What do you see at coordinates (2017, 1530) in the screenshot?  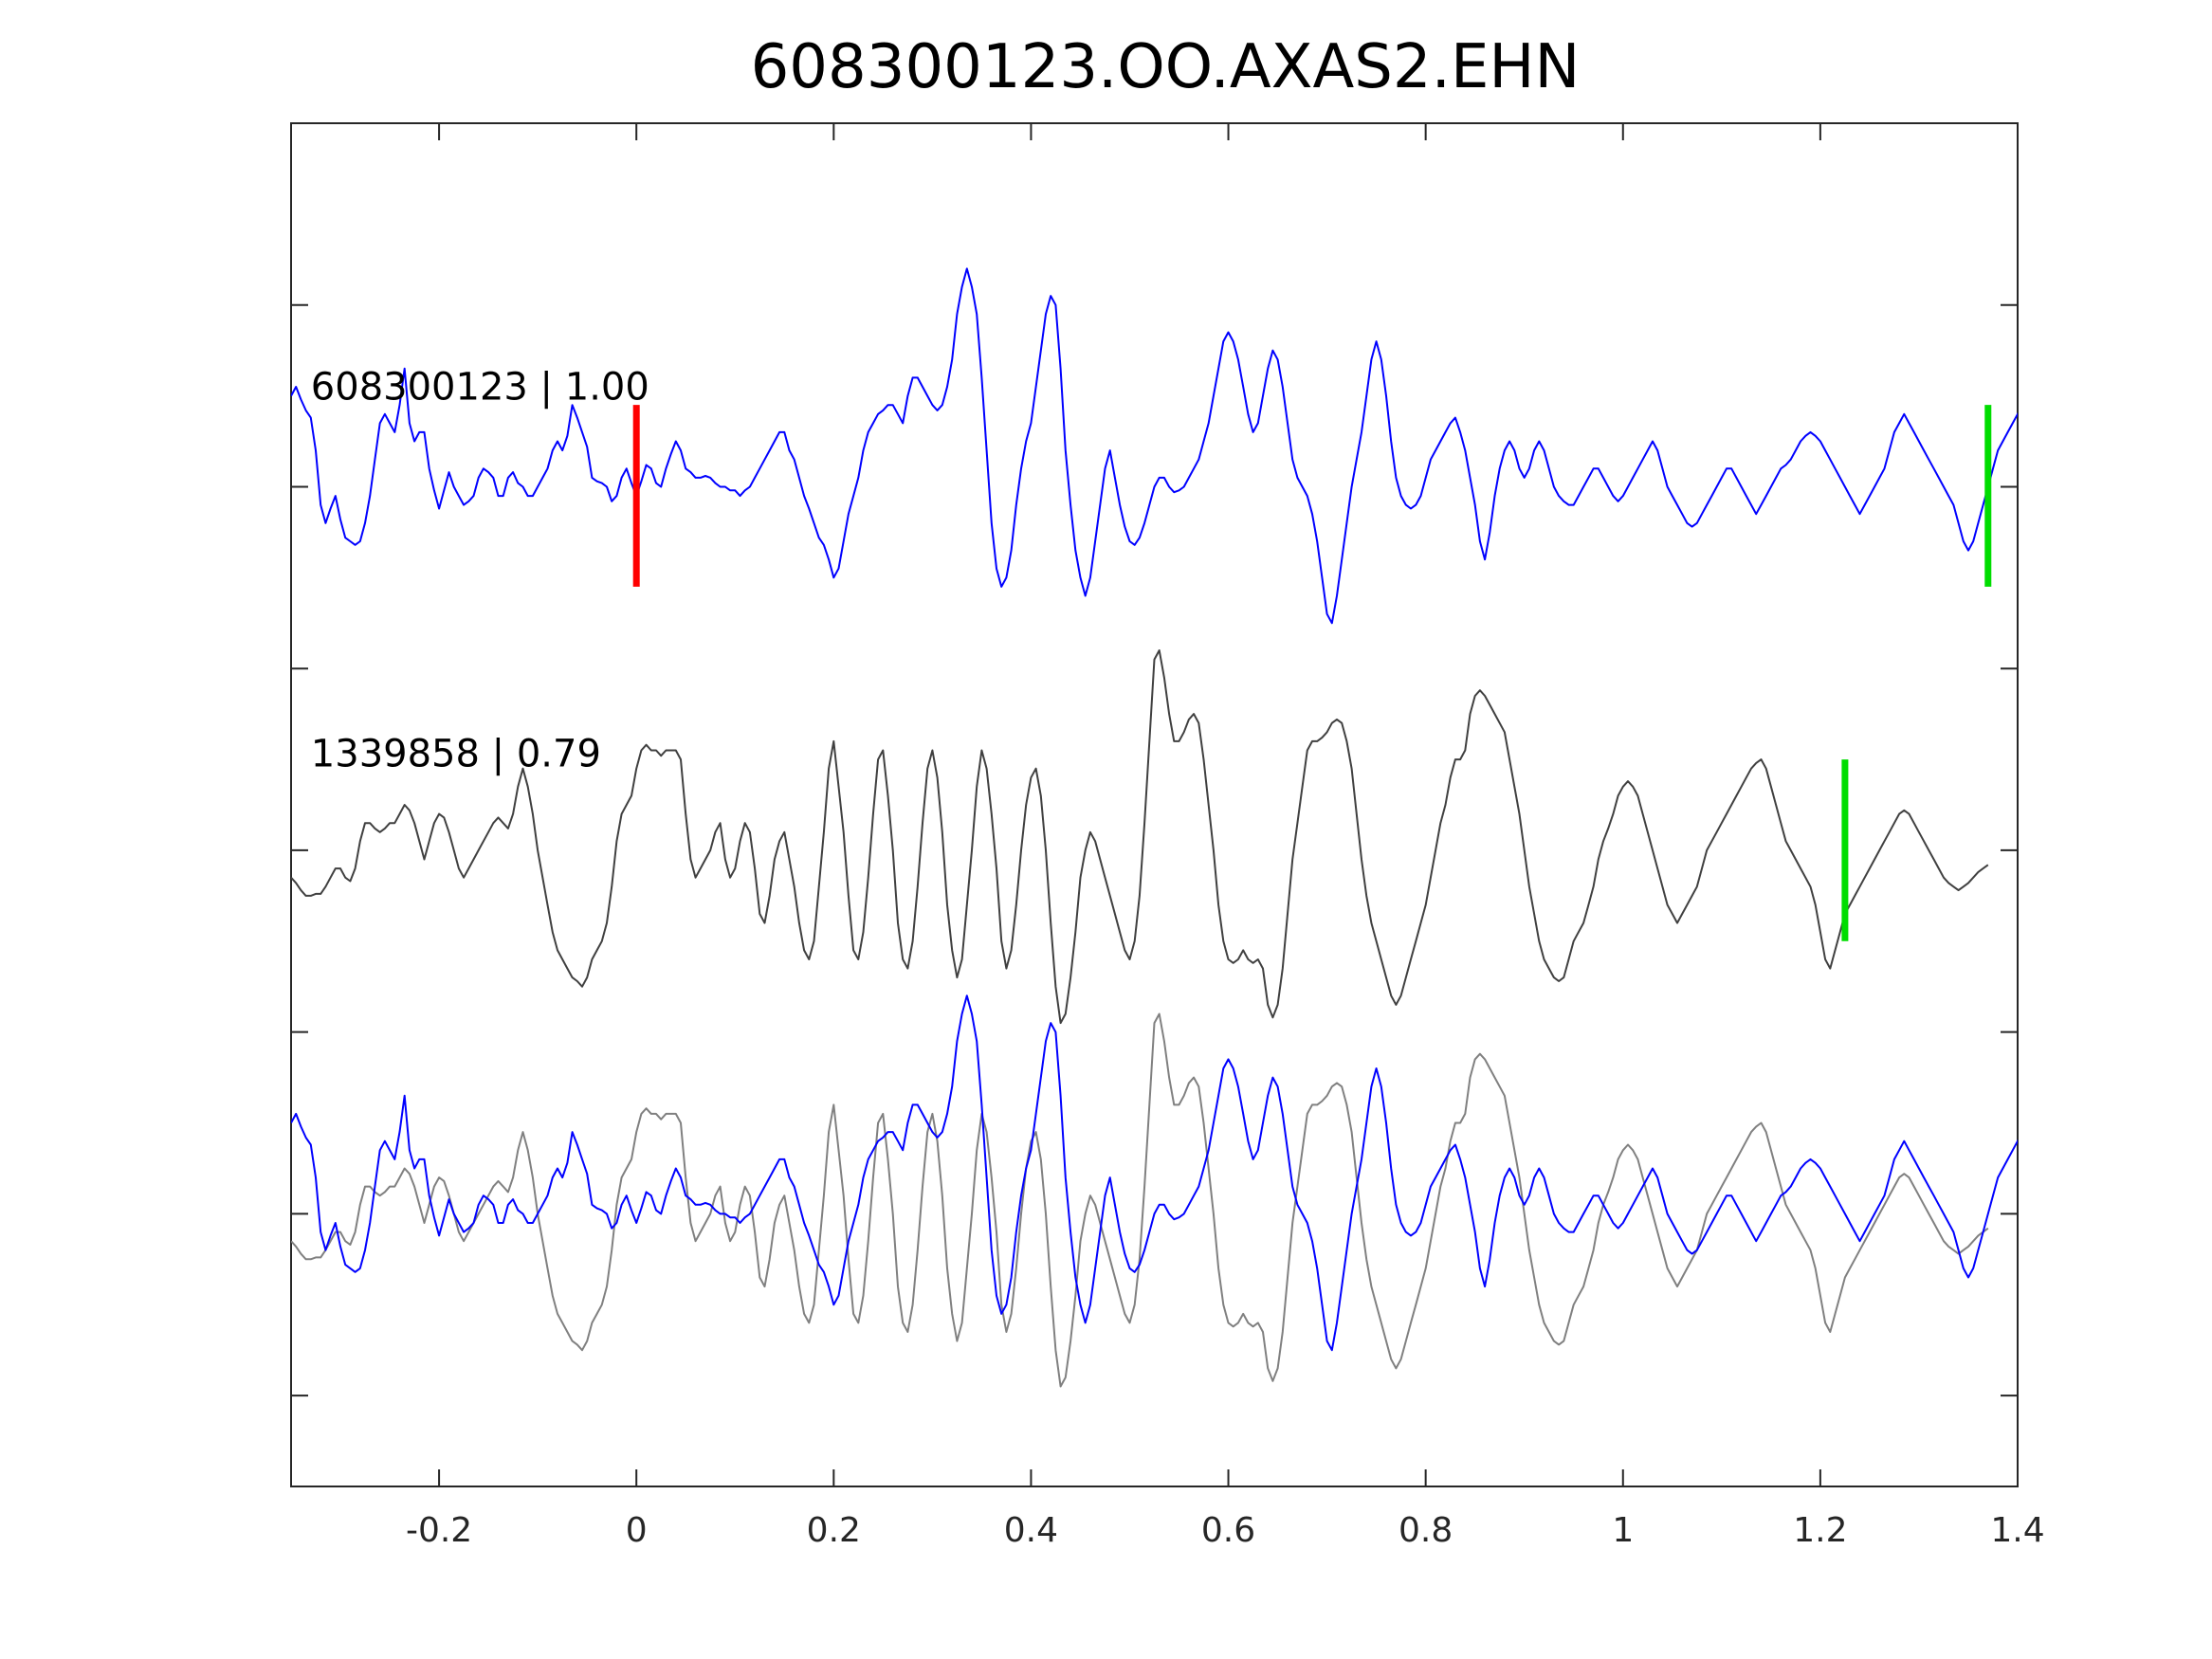 I see `x-tick-label: 1.4` at bounding box center [2017, 1530].